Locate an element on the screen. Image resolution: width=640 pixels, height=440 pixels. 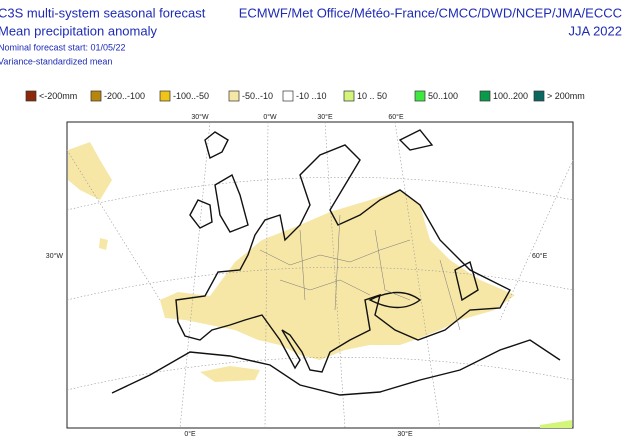
wet-area is located at coordinates (556, 424).